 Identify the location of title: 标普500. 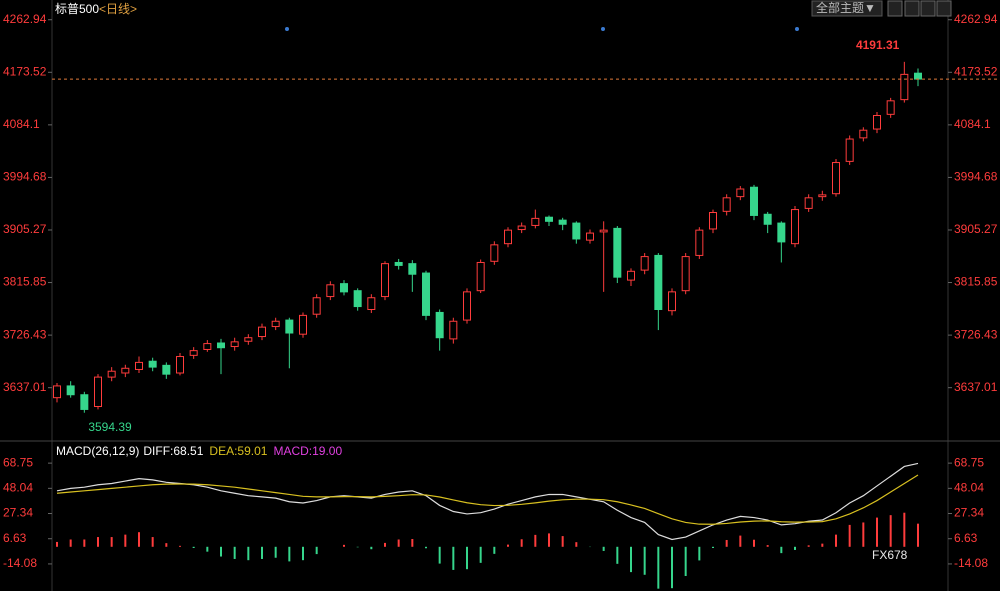
(77, 9).